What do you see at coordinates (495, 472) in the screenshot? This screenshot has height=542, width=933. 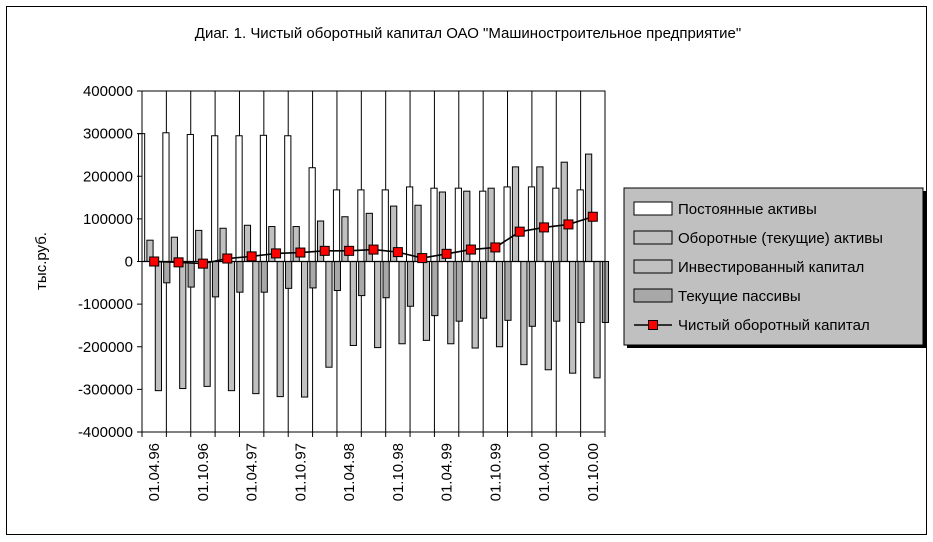 I see `x-tick-label: 01.10.99` at bounding box center [495, 472].